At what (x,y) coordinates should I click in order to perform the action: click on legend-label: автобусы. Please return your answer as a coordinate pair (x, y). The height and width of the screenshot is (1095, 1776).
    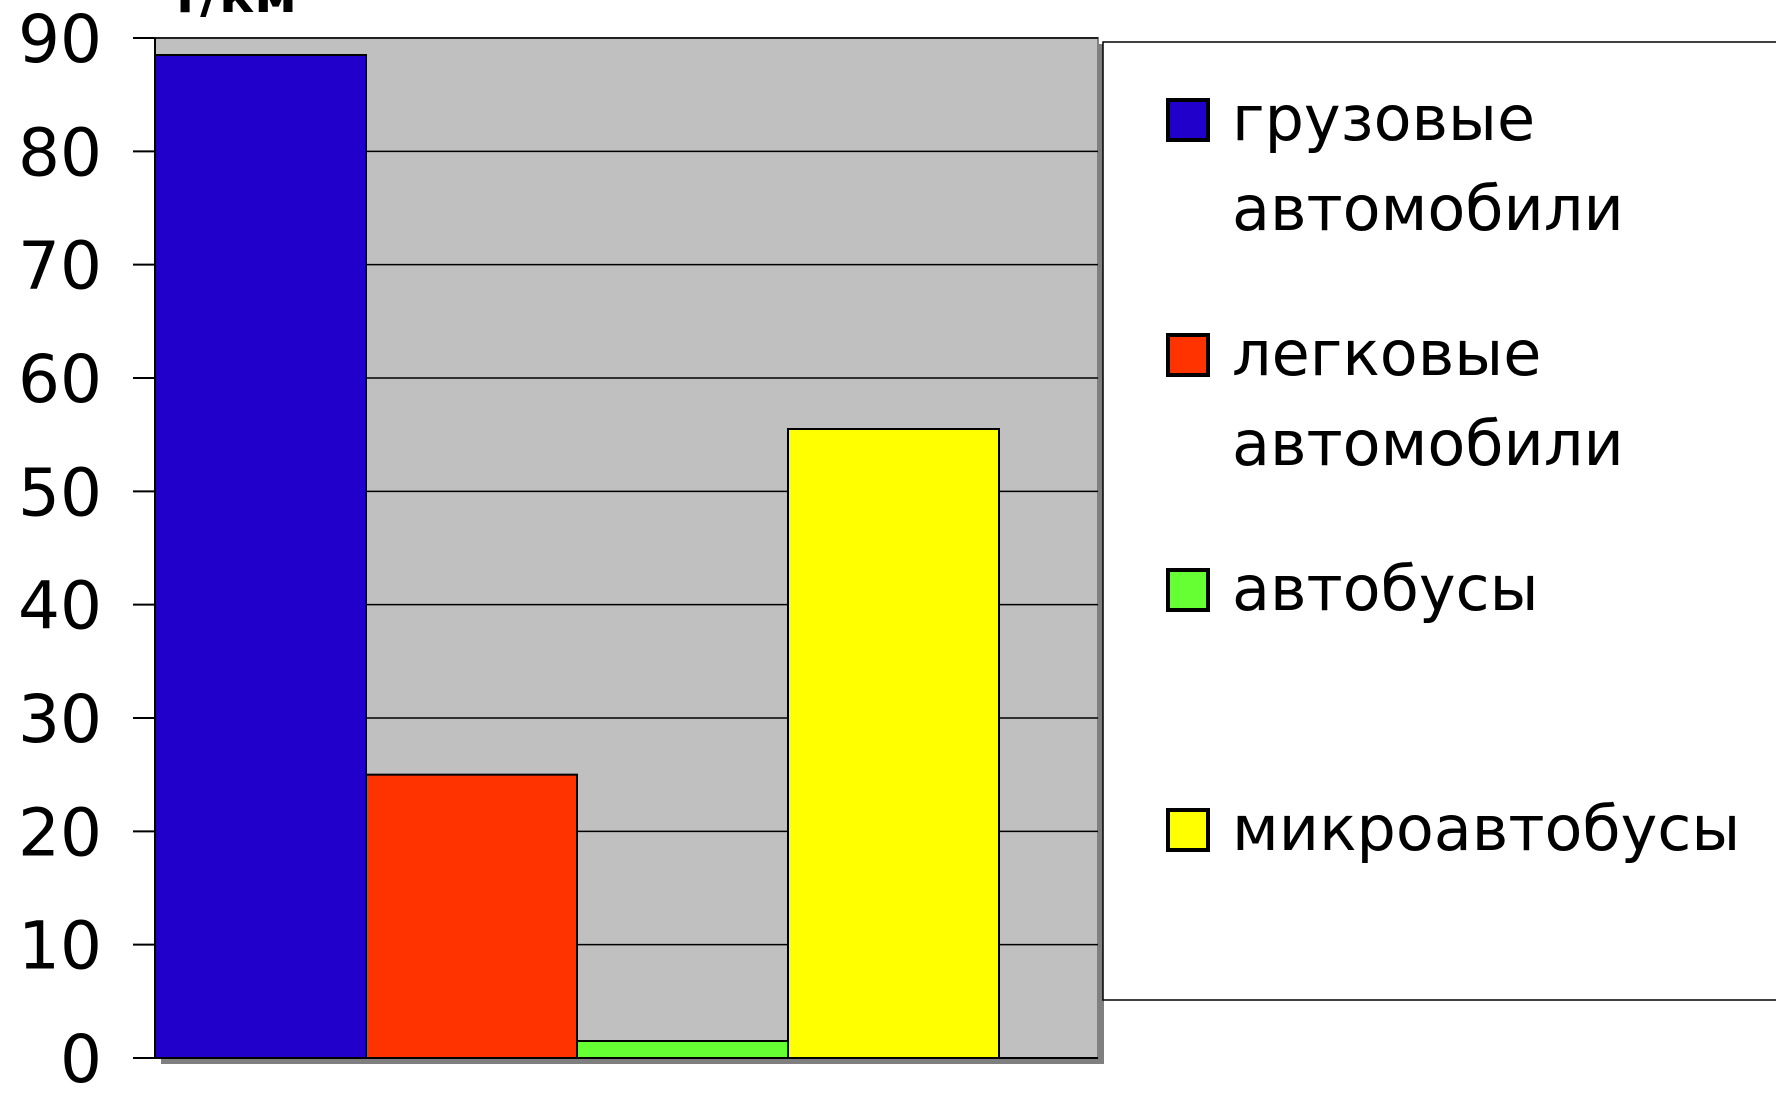
    Looking at the image, I should click on (1385, 588).